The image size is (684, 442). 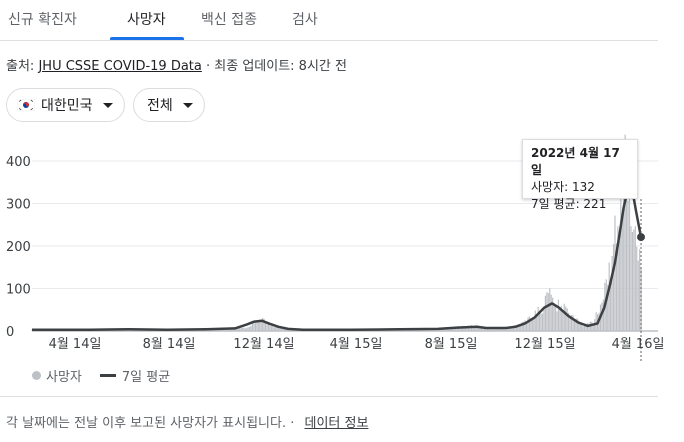 I want to click on tab-deaths: 사망자, so click(x=146, y=20).